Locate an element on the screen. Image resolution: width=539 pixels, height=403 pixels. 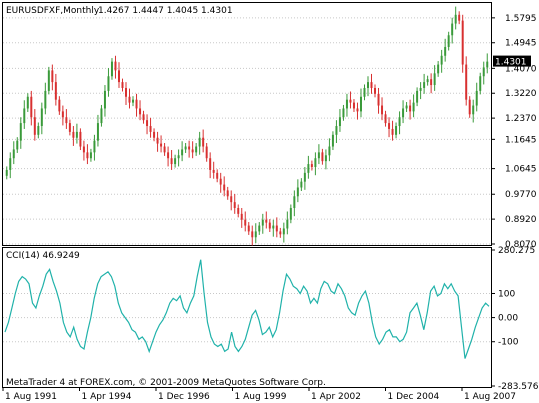
chart-title: EURUSDFXF,Monthly is located at coordinates (53, 11).